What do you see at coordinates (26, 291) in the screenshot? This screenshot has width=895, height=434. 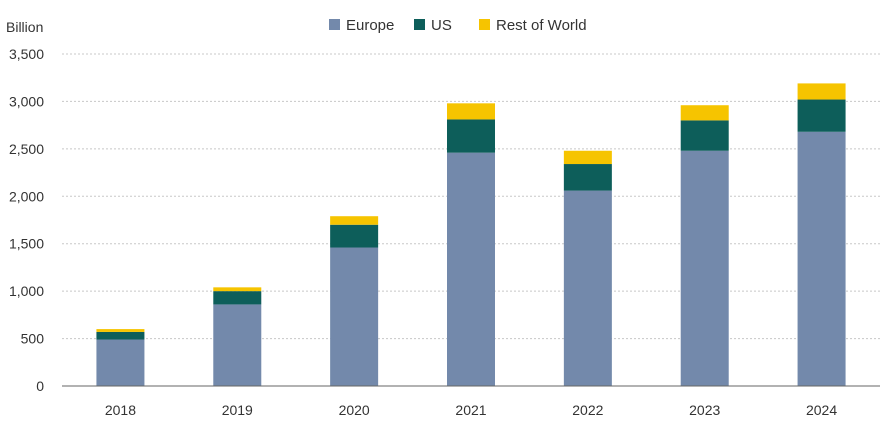 I see `y-tick-label: 1,000` at bounding box center [26, 291].